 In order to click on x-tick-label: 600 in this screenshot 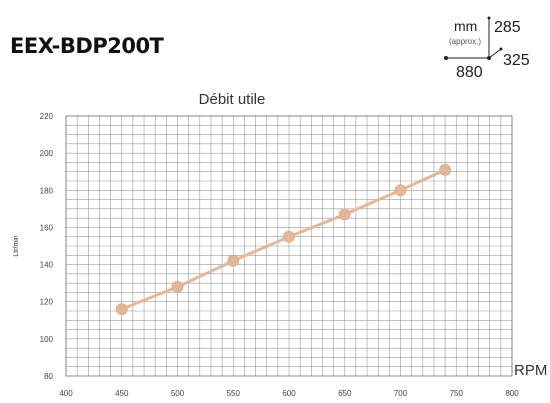, I will do `click(289, 393)`.